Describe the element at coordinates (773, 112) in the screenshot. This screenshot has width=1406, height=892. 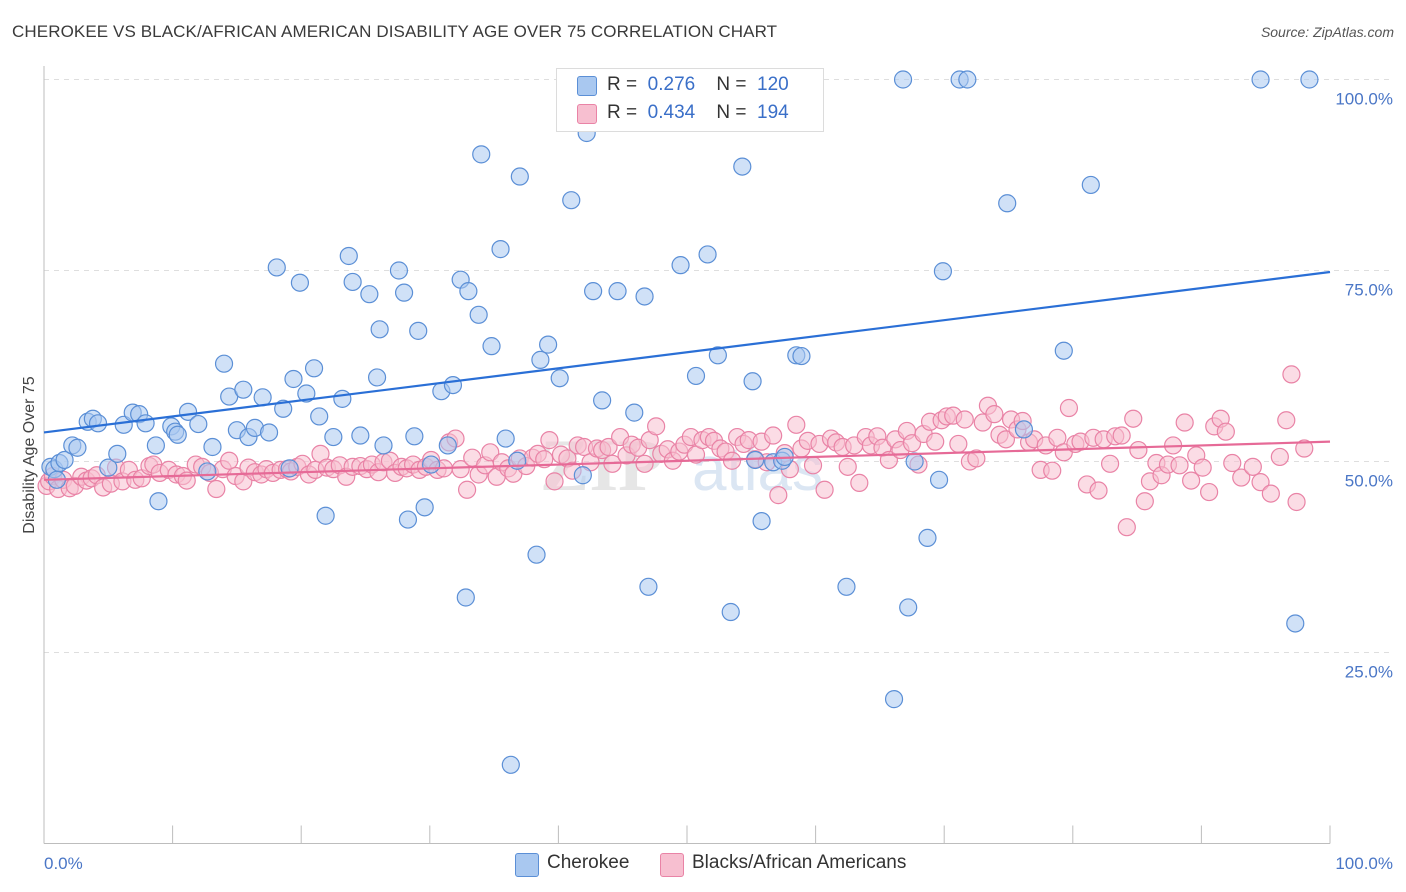
I see `legend-n-value: 194` at that location.